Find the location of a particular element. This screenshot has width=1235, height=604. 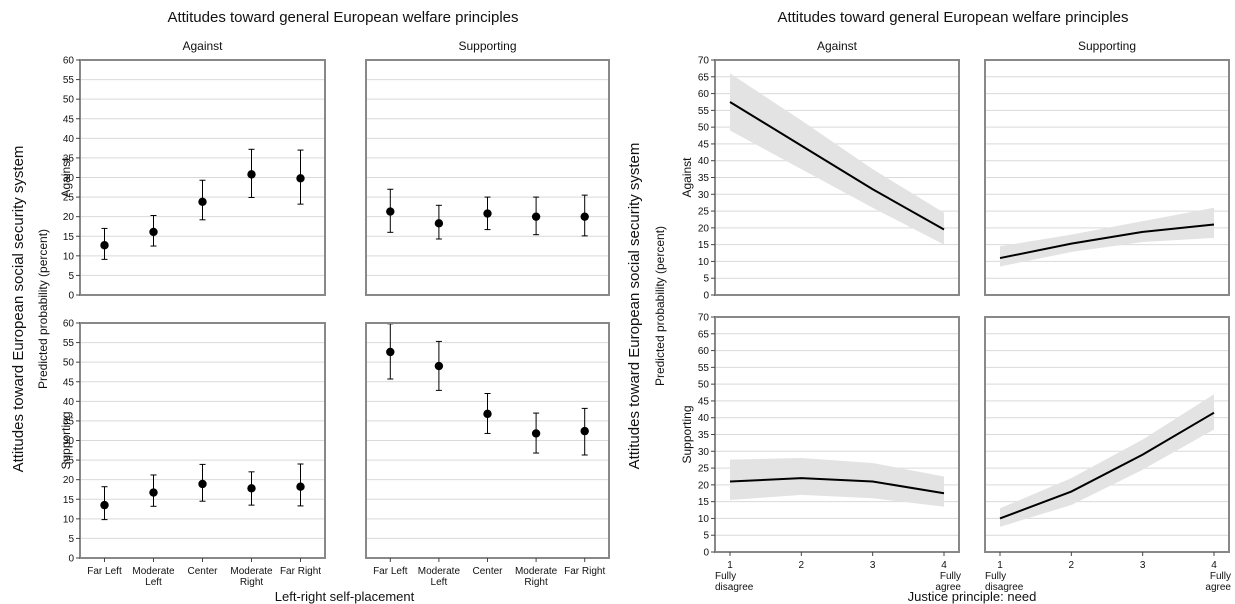

panel-against-against: 0 5 10 15 20 25 30 35 40 45 50 55 60 65 70 is located at coordinates (829, 179).